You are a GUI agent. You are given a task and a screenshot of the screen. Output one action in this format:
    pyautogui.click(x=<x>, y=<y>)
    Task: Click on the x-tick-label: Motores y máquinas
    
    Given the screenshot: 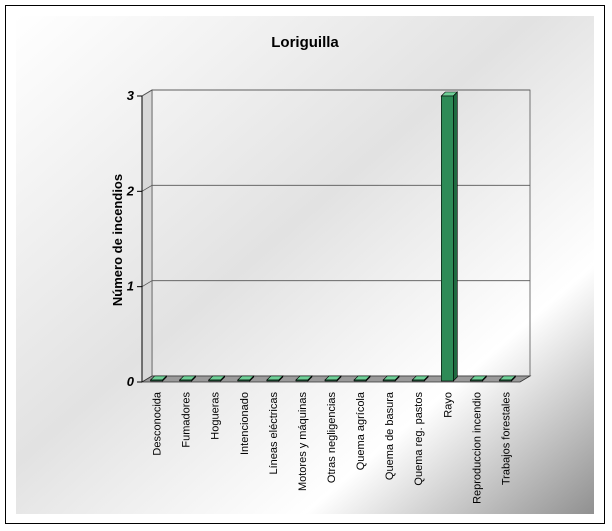 What is the action you would take?
    pyautogui.click(x=303, y=442)
    